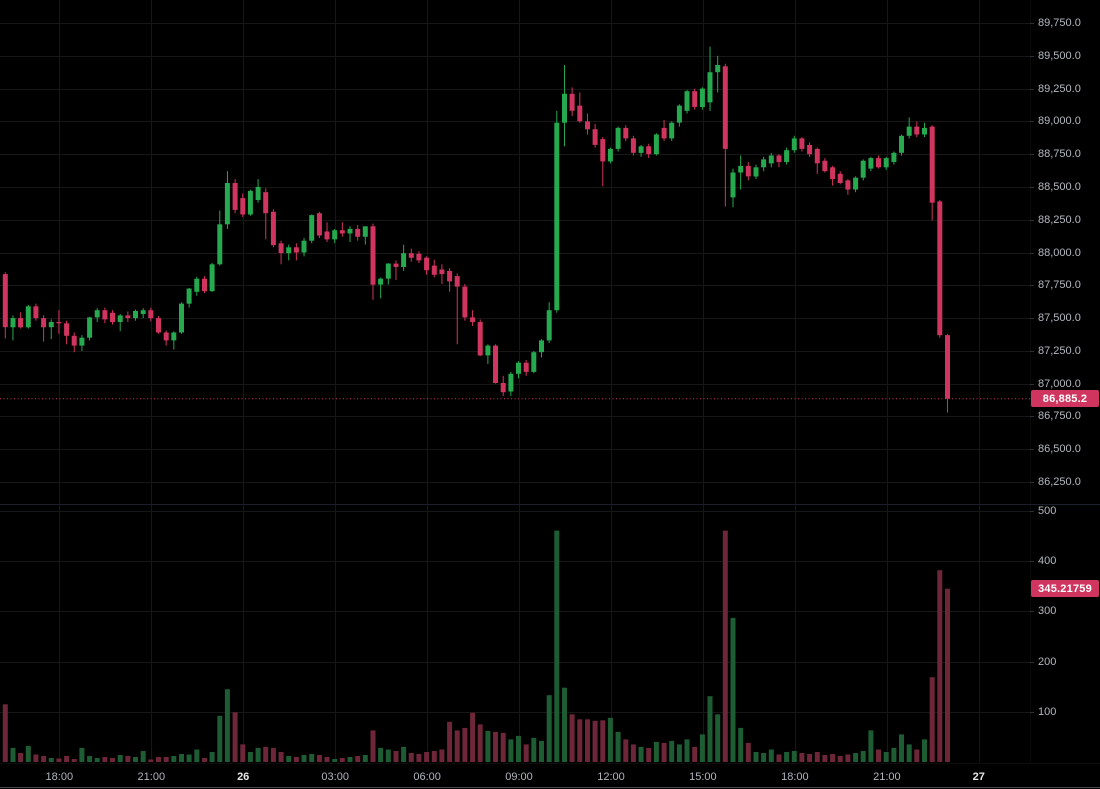 The height and width of the screenshot is (789, 1100). I want to click on price-axis-label: 87,750.0, so click(1059, 285).